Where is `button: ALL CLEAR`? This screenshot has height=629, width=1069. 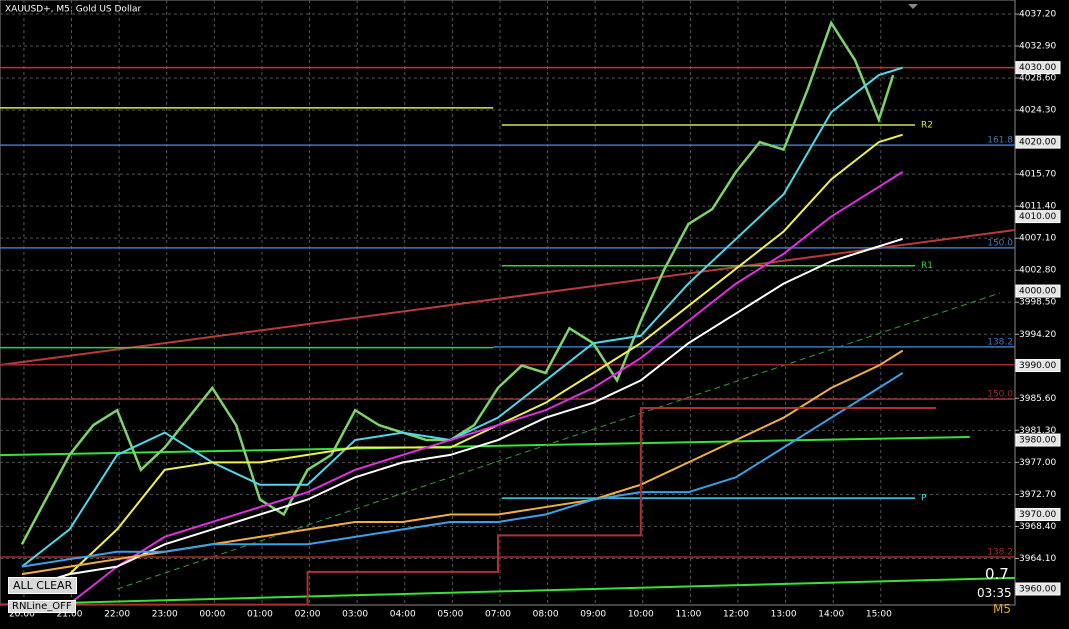
button: ALL CLEAR is located at coordinates (43, 585).